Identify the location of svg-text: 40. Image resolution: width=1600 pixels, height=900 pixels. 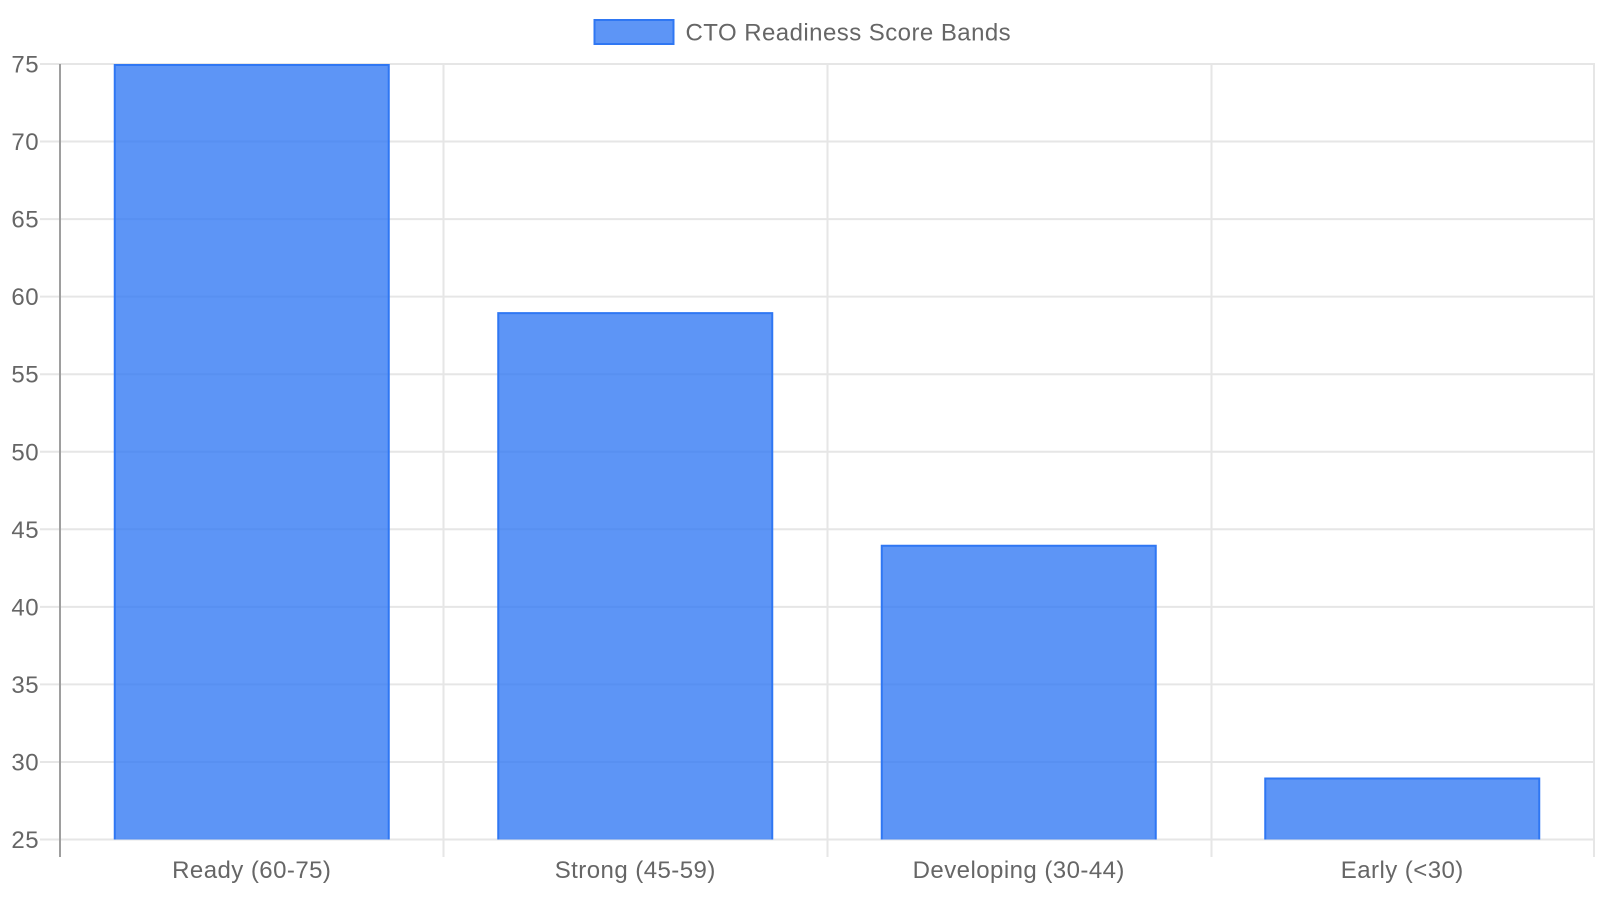
(25, 607).